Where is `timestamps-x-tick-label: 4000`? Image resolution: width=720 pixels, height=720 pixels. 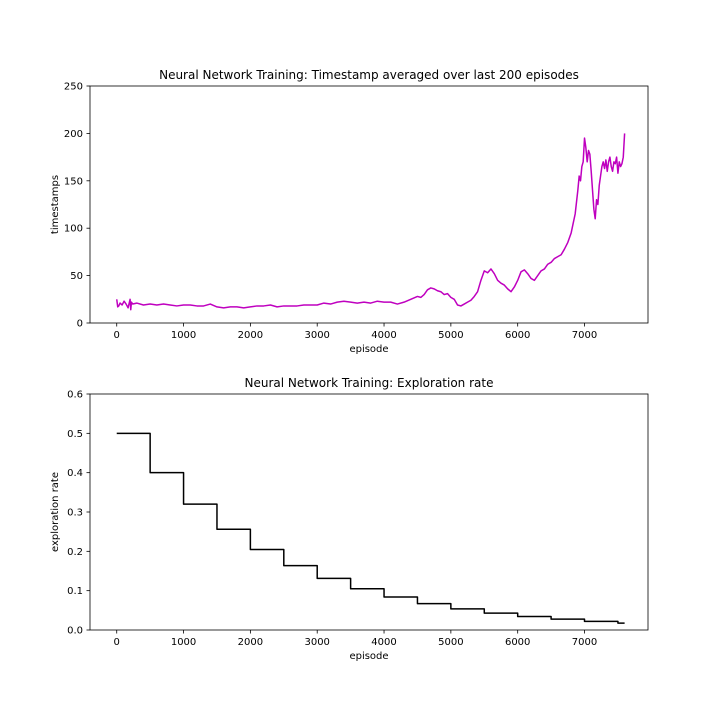 timestamps-x-tick-label: 4000 is located at coordinates (383, 335).